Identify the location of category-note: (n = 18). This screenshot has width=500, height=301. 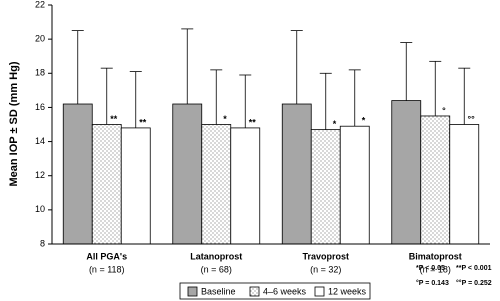
(435, 269).